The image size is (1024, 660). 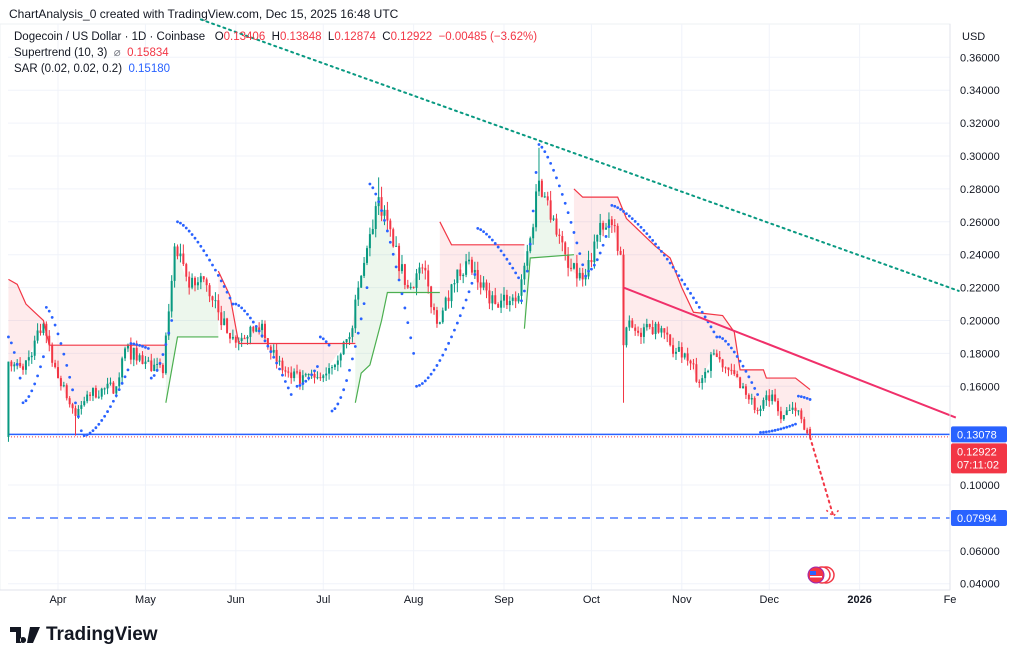 I want to click on open-label: O, so click(x=219, y=37).